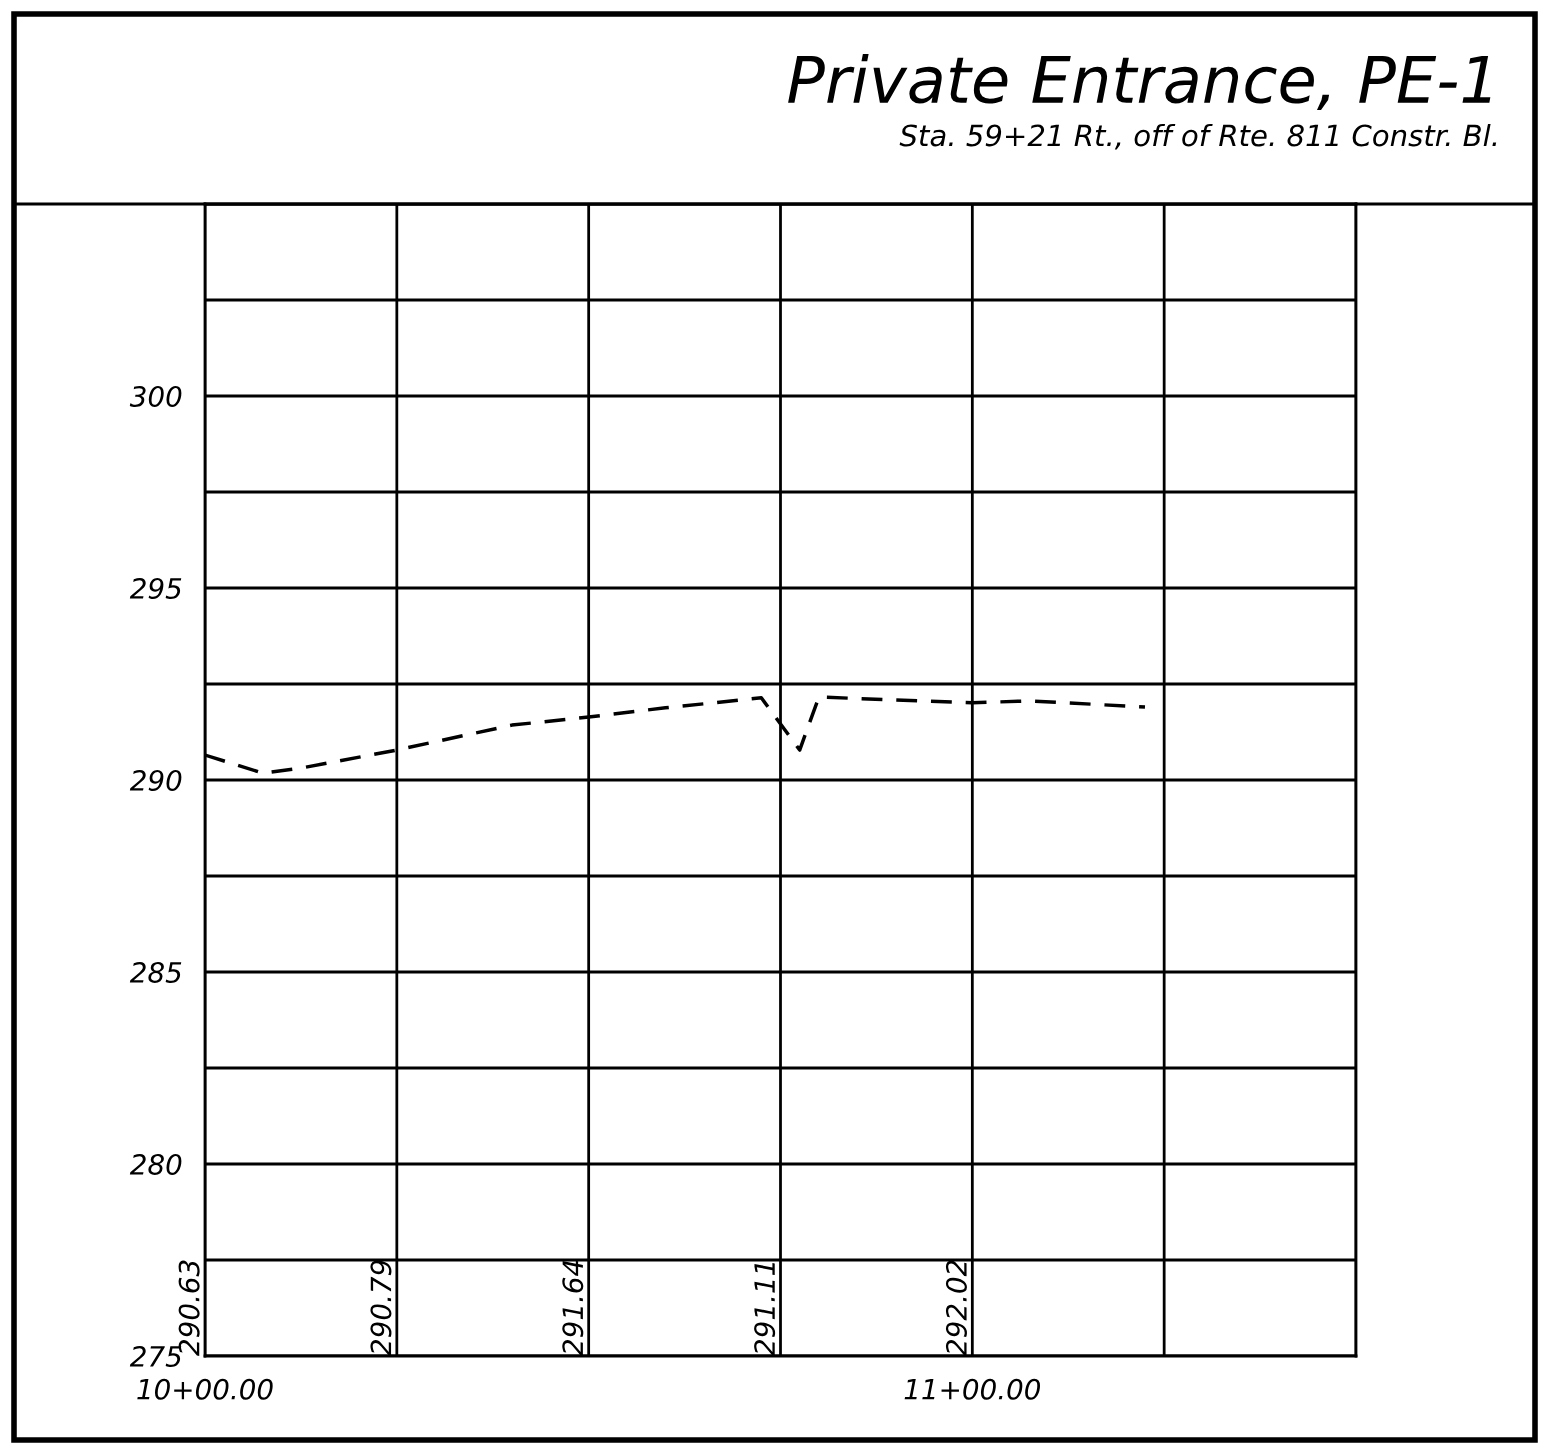 The width and height of the screenshot is (1548, 1451). Describe the element at coordinates (205, 1389) in the screenshot. I see `x-tick-label: 10+00.00` at that location.